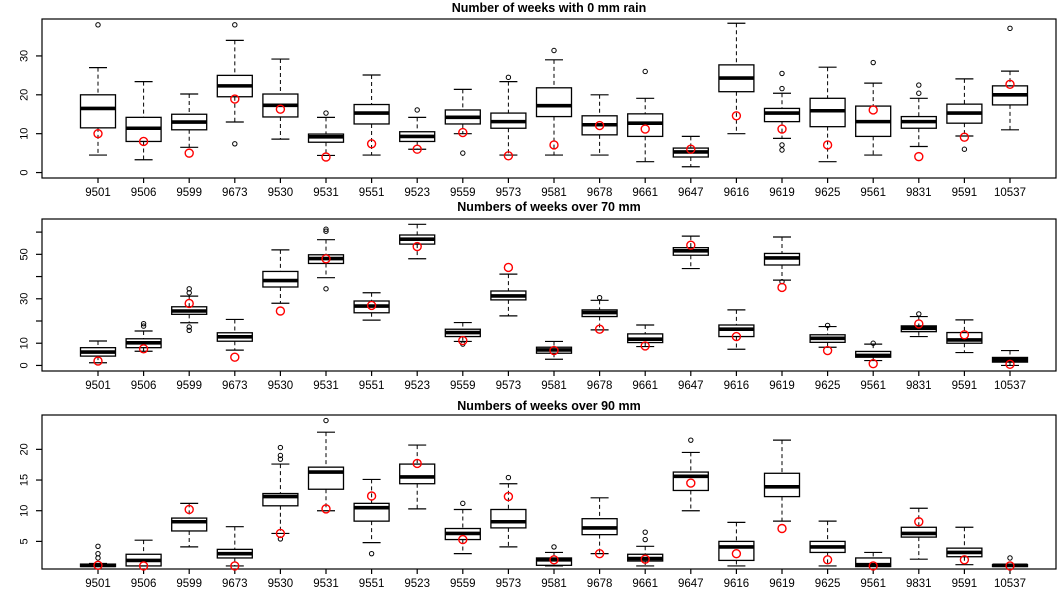  What do you see at coordinates (549, 207) in the screenshot?
I see `panel-title-70mm: Numbers of weeks over 70 mm` at bounding box center [549, 207].